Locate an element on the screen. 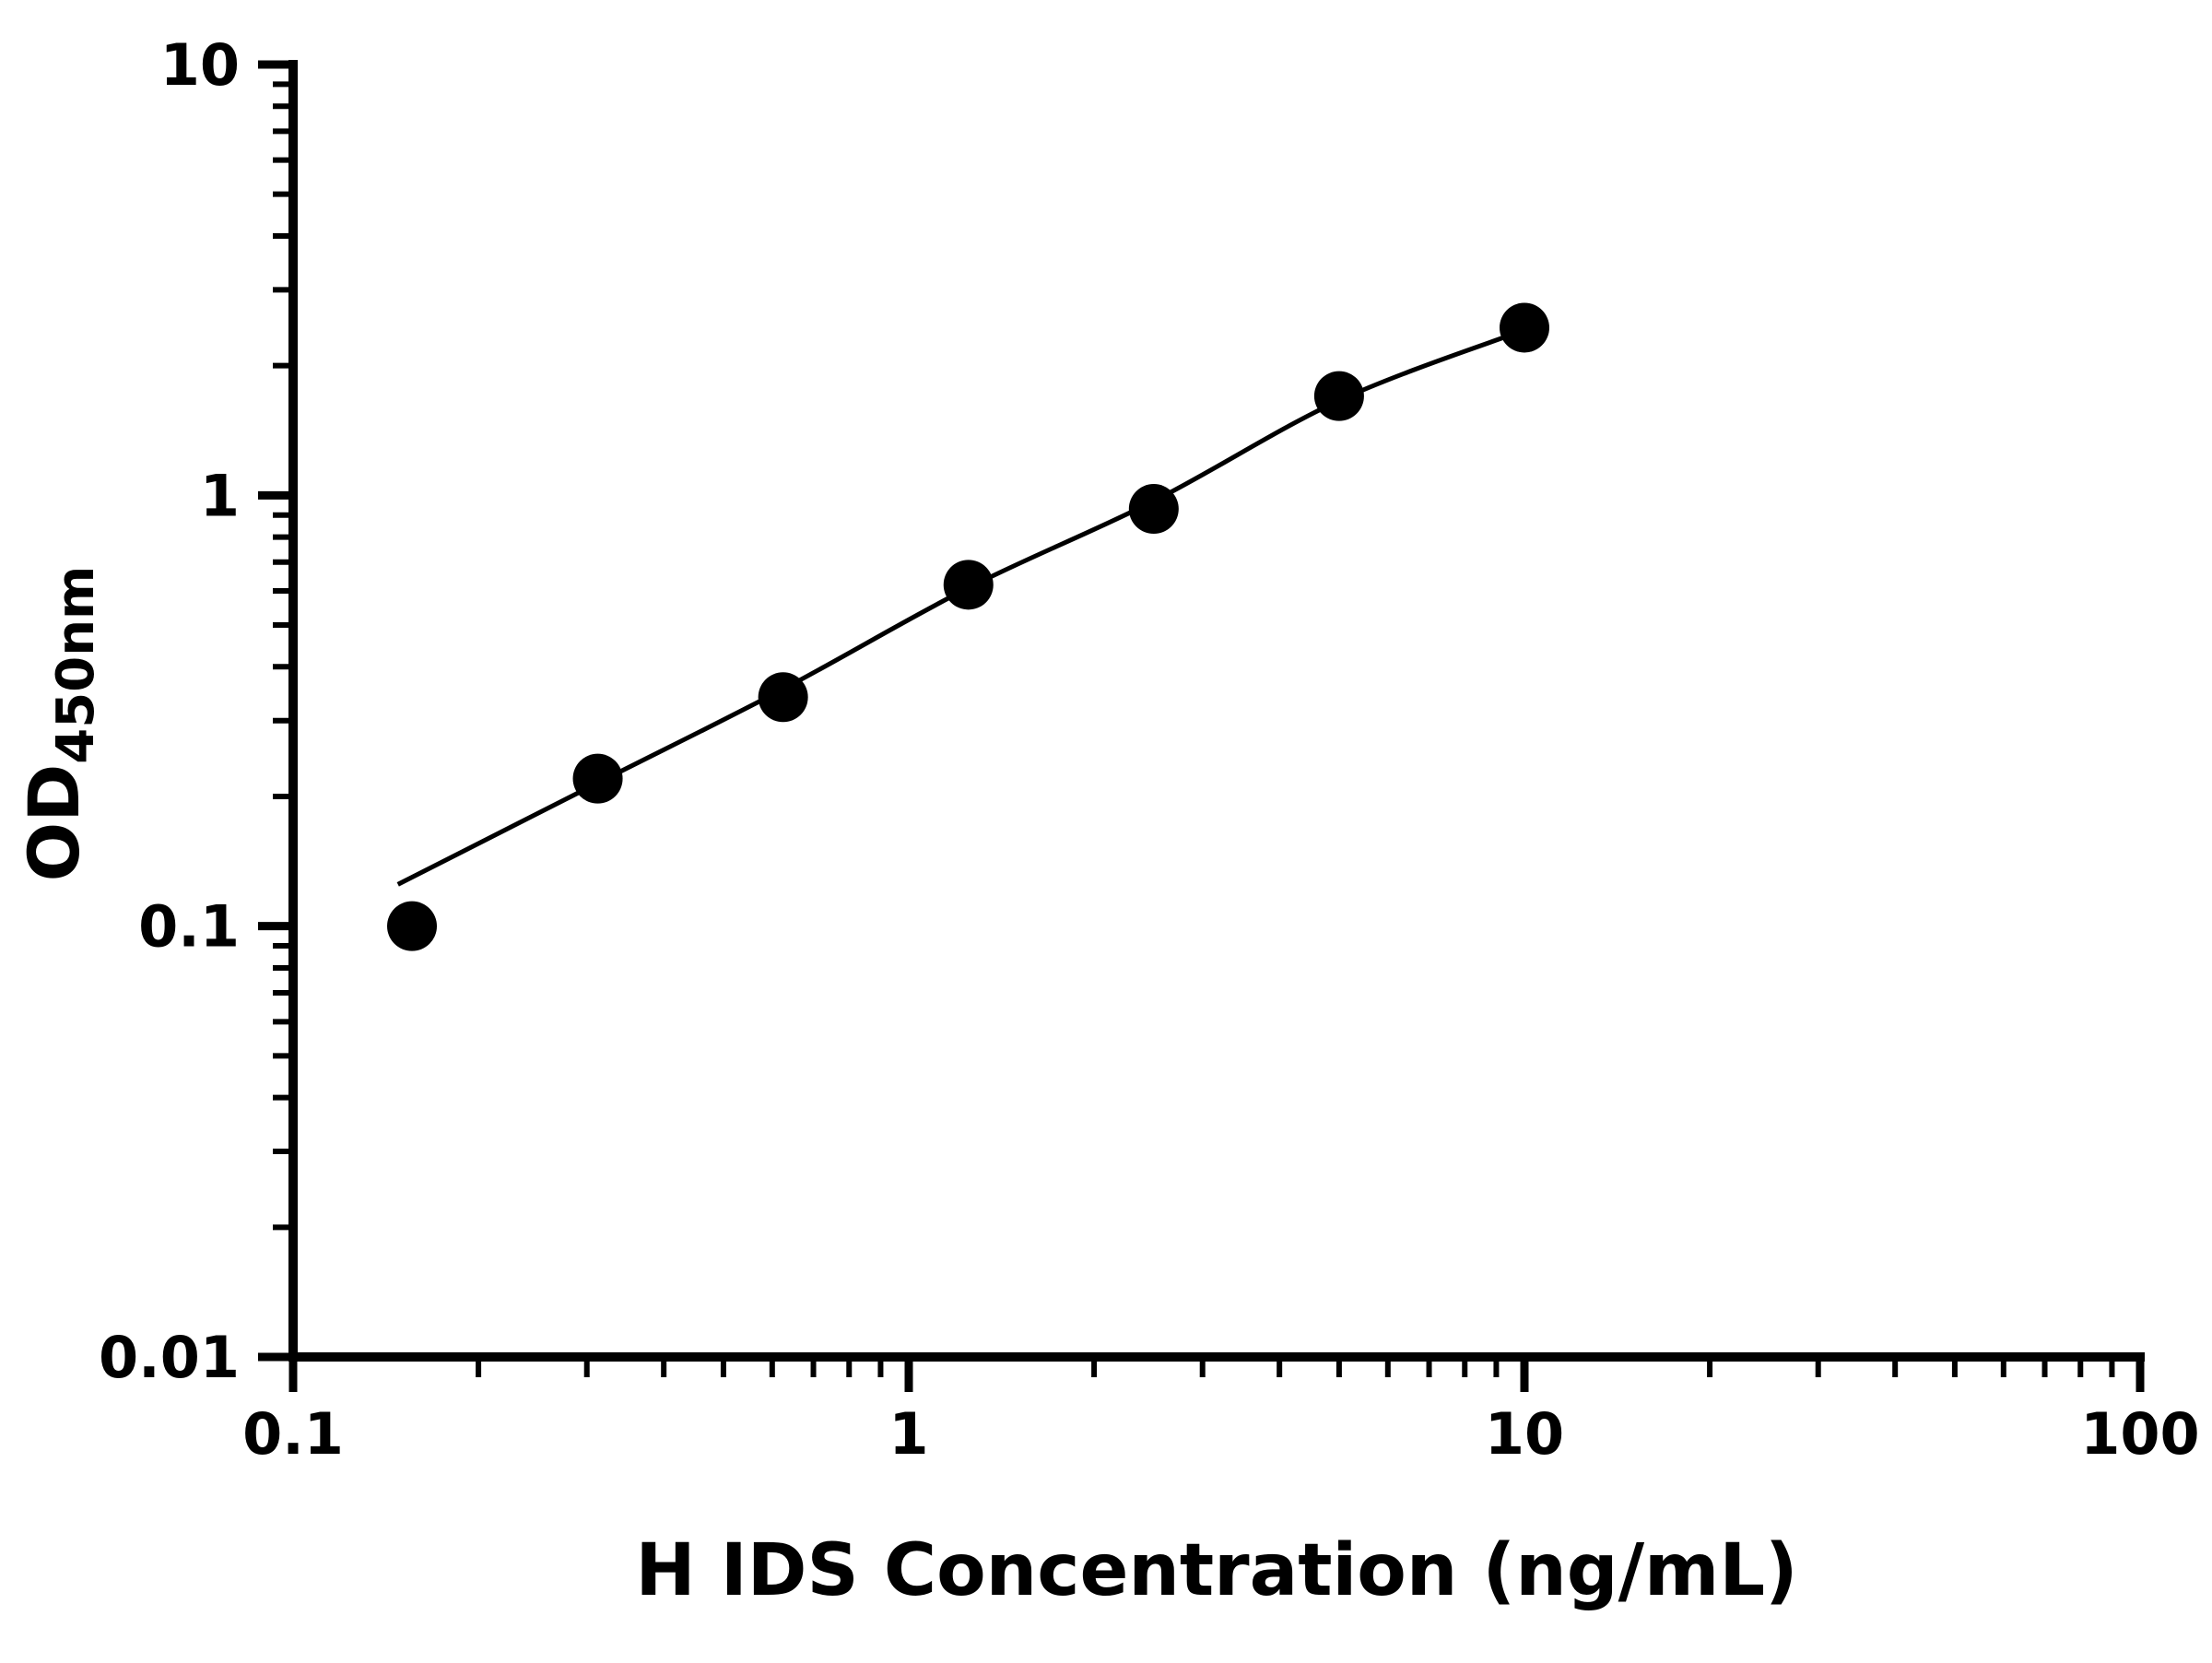  x-tick-label: 100 is located at coordinates (2139, 1434).